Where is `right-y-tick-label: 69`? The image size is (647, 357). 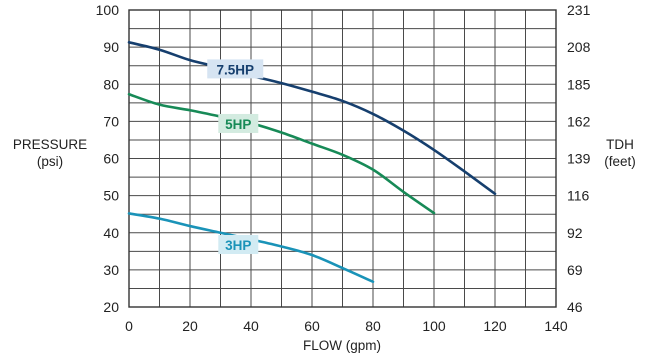 right-y-tick-label: 69 is located at coordinates (575, 270).